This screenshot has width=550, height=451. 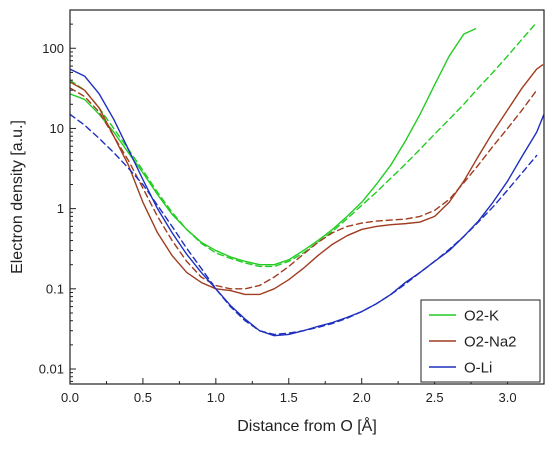 I want to click on x-tick-label: 3.0, so click(x=507, y=397).